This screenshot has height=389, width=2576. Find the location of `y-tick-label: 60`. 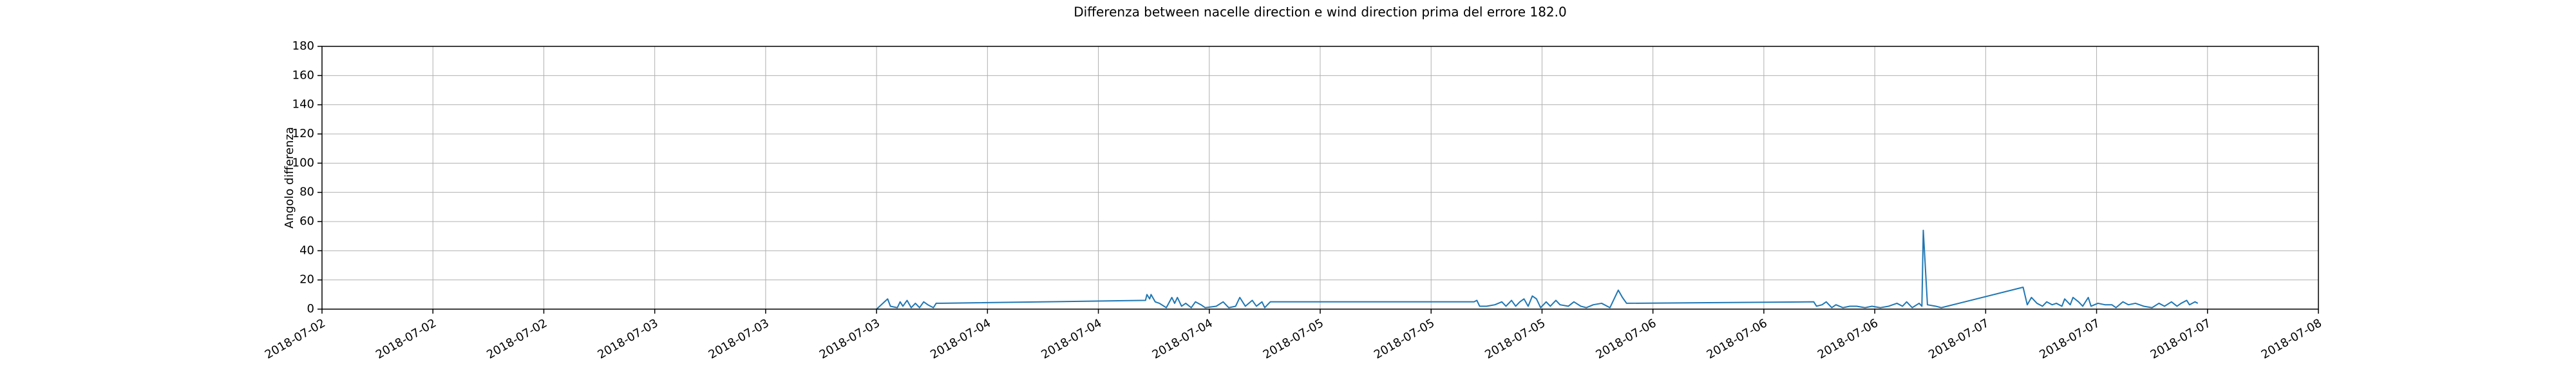

y-tick-label: 60 is located at coordinates (306, 221).